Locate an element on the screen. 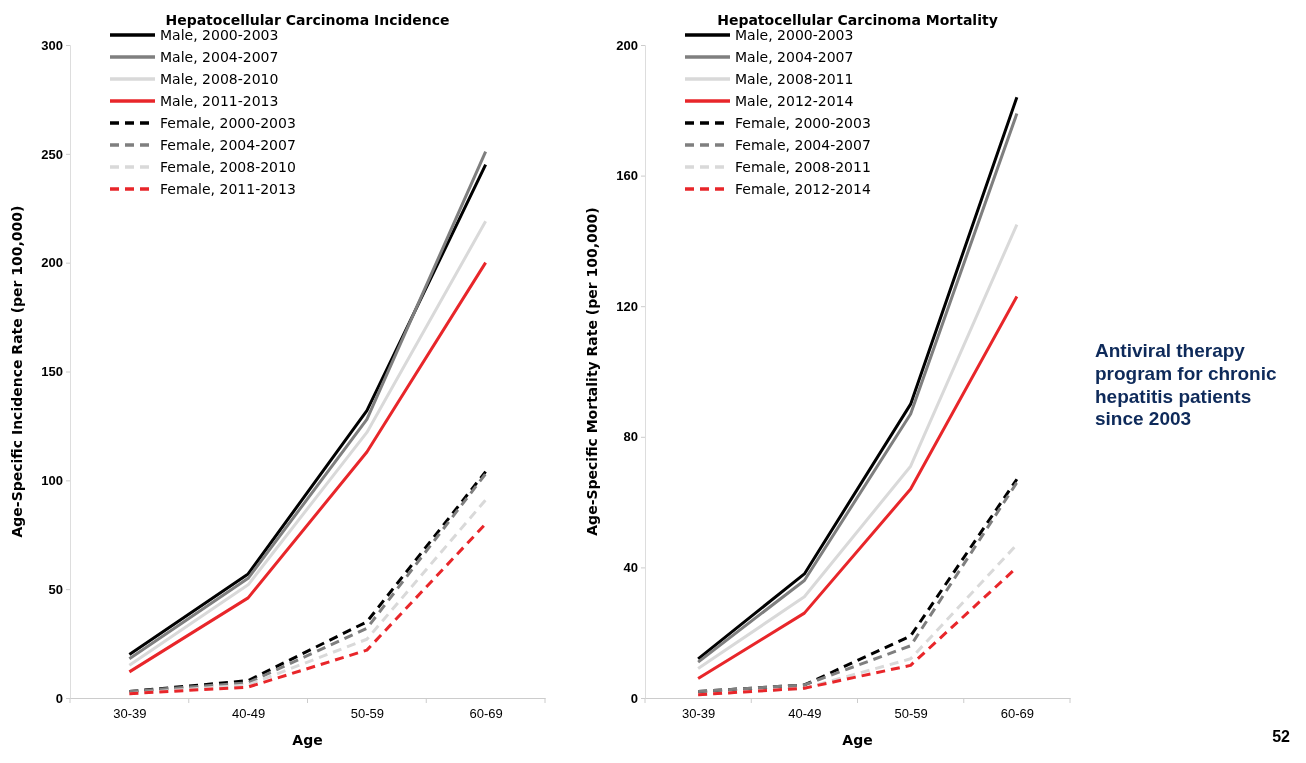  chart-title: Hepatocellular Carcinoma Mortality is located at coordinates (857, 20).